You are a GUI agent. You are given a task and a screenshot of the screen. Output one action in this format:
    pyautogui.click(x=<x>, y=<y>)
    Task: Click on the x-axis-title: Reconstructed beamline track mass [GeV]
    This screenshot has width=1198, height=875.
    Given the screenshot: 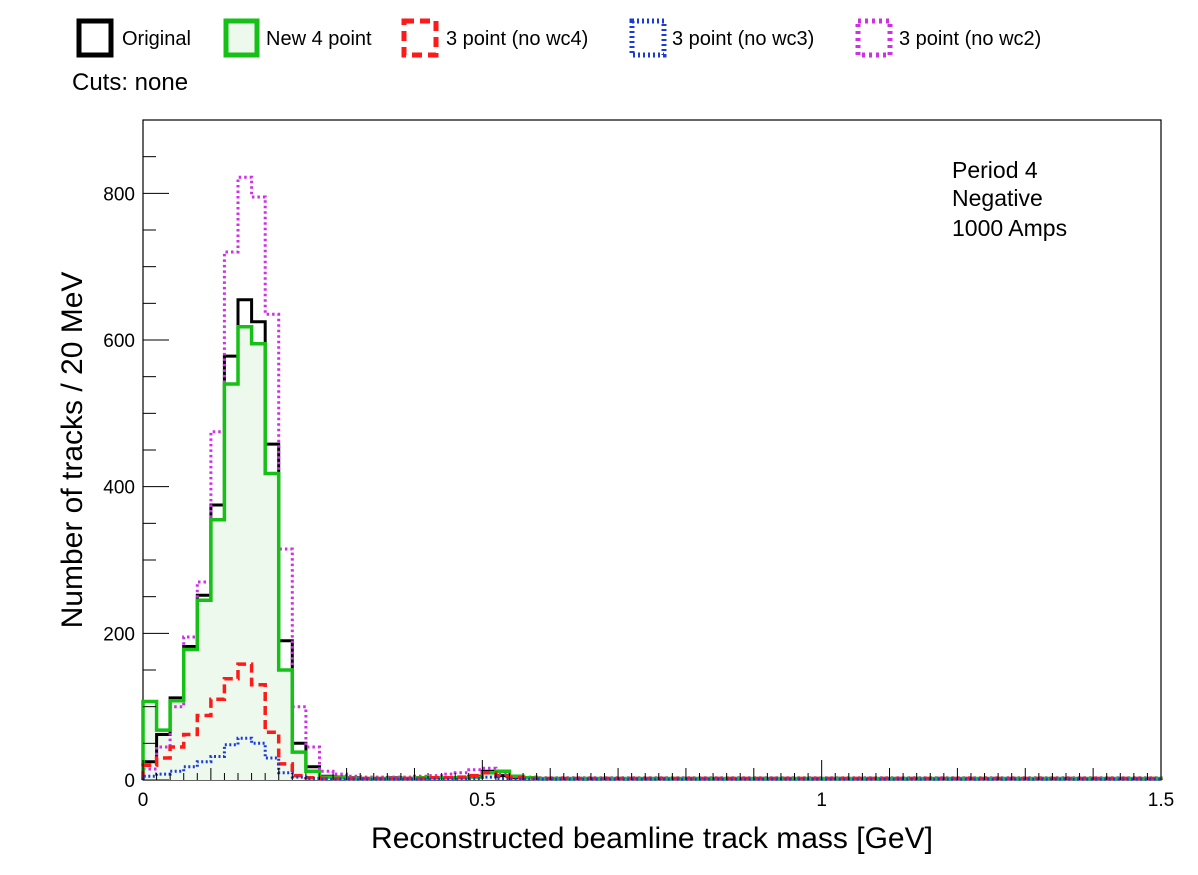 What is the action you would take?
    pyautogui.click(x=652, y=838)
    